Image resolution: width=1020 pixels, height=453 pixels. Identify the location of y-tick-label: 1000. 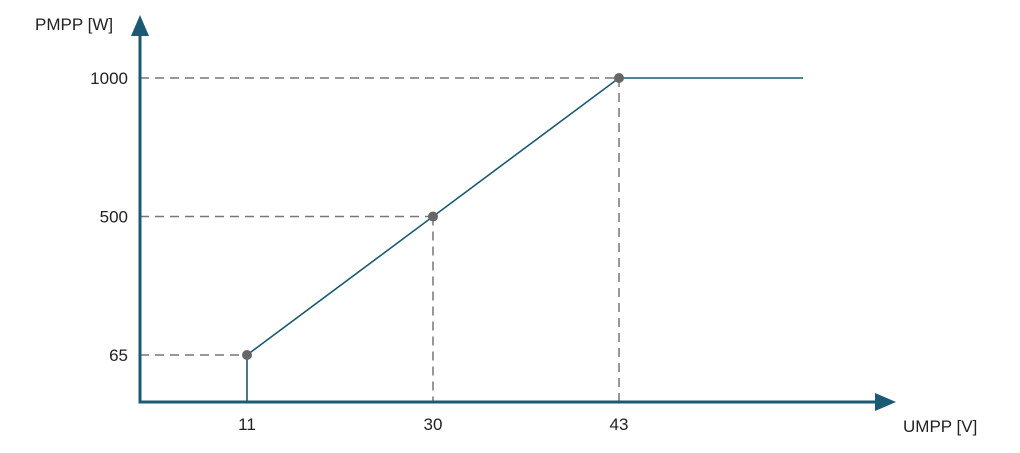
(109, 78).